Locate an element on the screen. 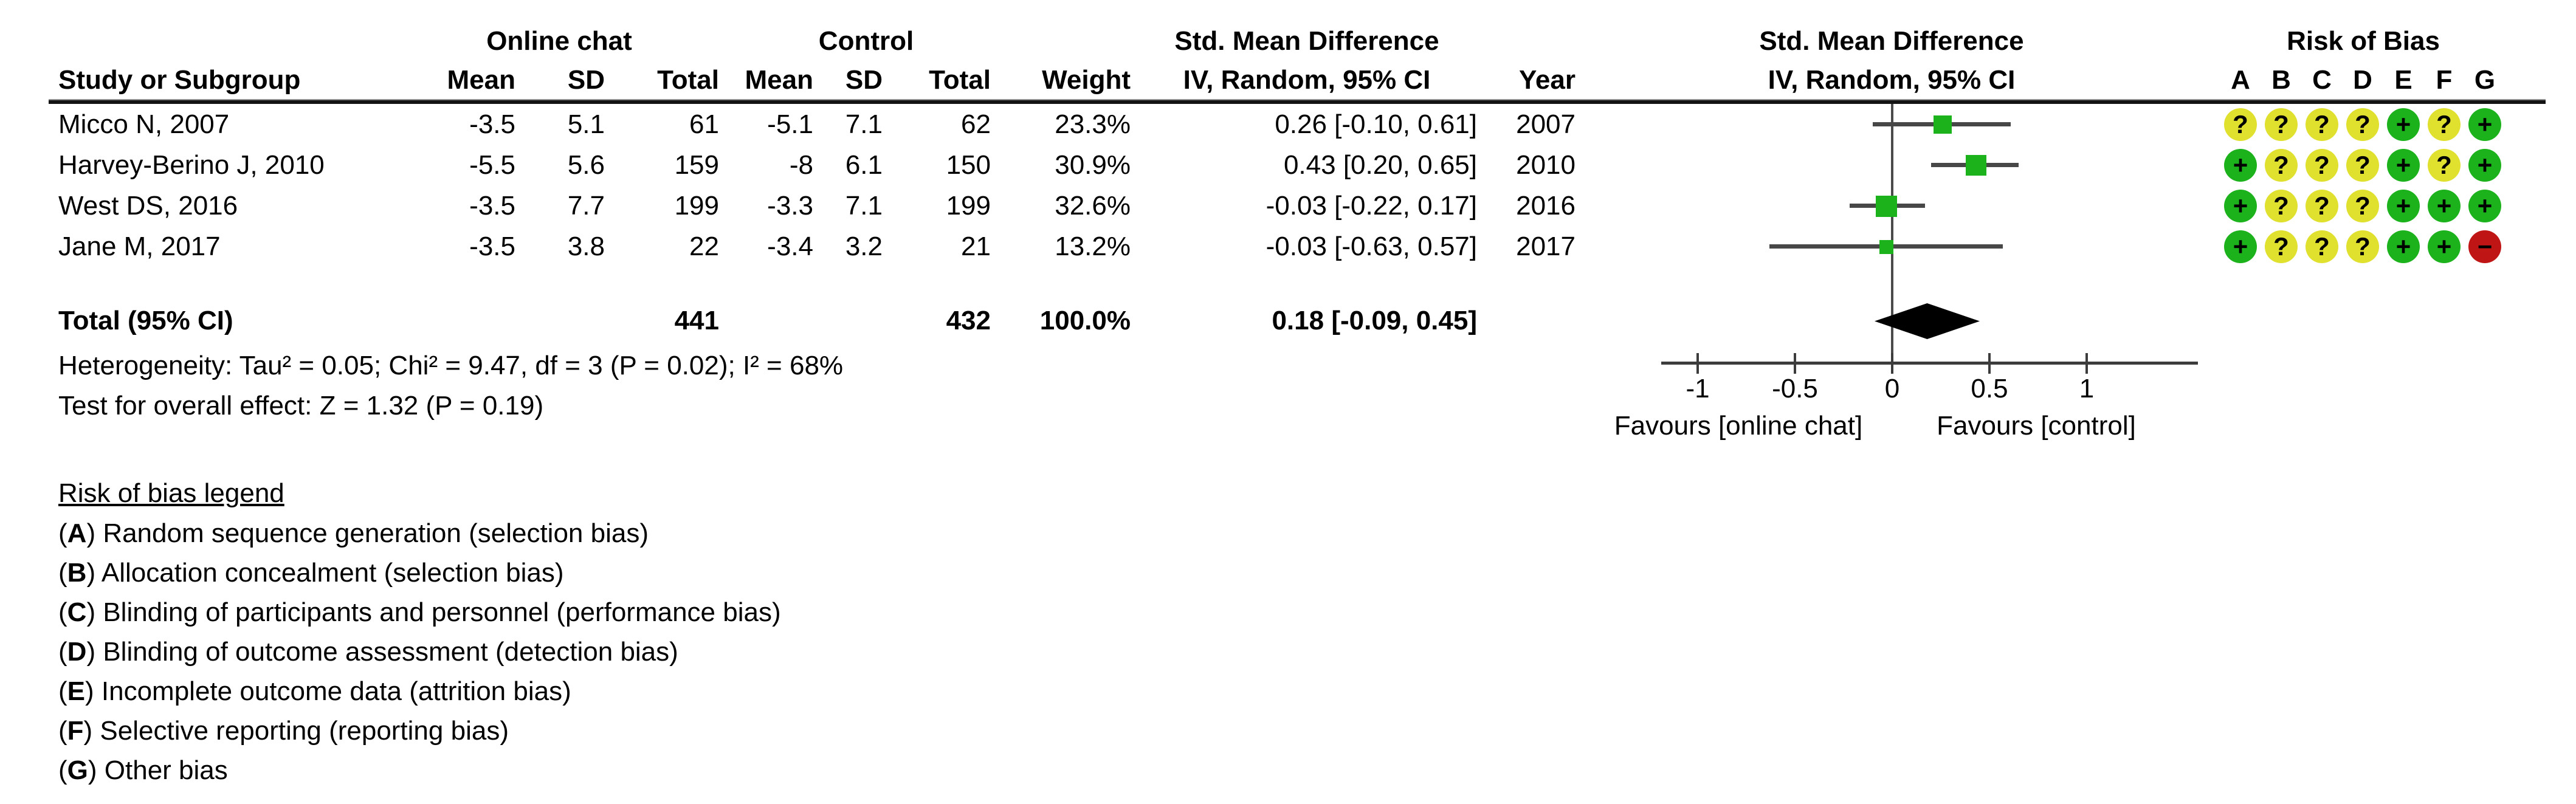  axis-tick-label: 1 is located at coordinates (2087, 389).